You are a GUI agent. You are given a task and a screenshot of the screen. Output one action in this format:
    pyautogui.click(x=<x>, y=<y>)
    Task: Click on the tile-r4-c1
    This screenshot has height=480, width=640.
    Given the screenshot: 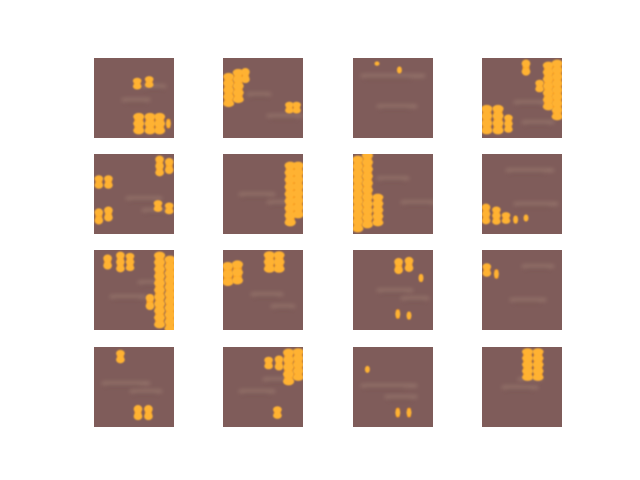 What is the action you would take?
    pyautogui.click(x=134, y=387)
    